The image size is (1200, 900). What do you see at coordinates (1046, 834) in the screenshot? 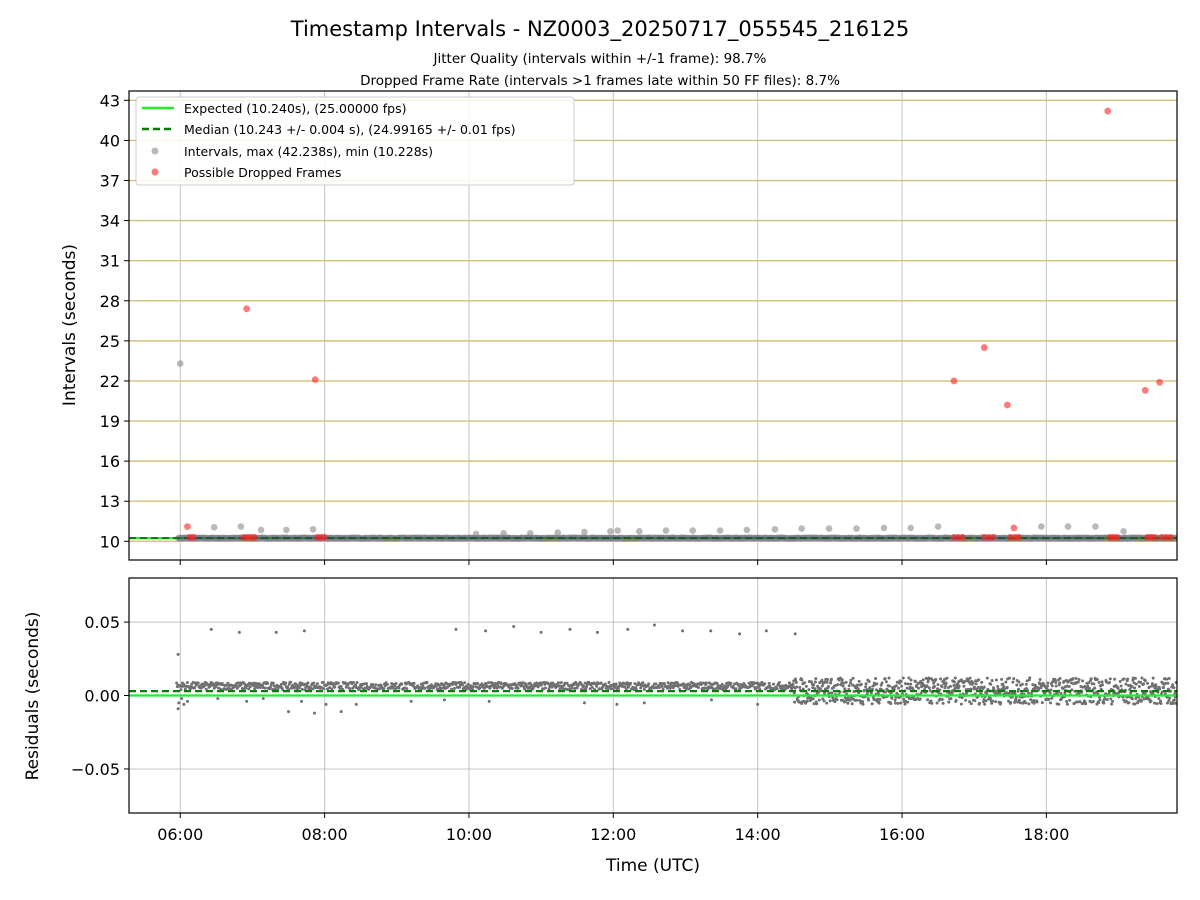
I see `x-tick-label: 18:00` at bounding box center [1046, 834].